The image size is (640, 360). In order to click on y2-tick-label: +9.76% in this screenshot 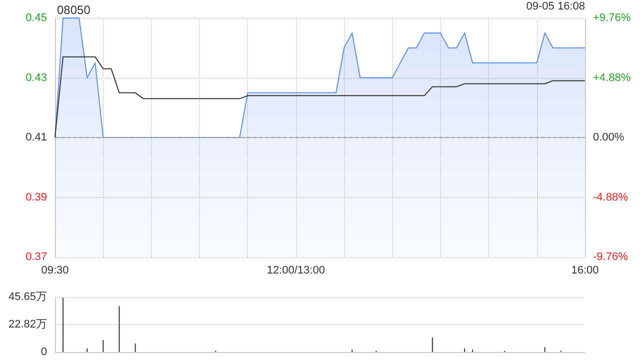, I will do `click(612, 18)`.